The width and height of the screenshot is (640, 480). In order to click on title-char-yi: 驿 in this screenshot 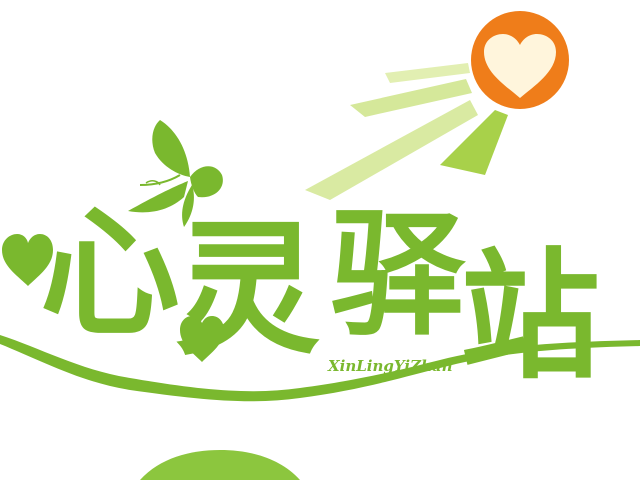, I will do `click(397, 275)`.